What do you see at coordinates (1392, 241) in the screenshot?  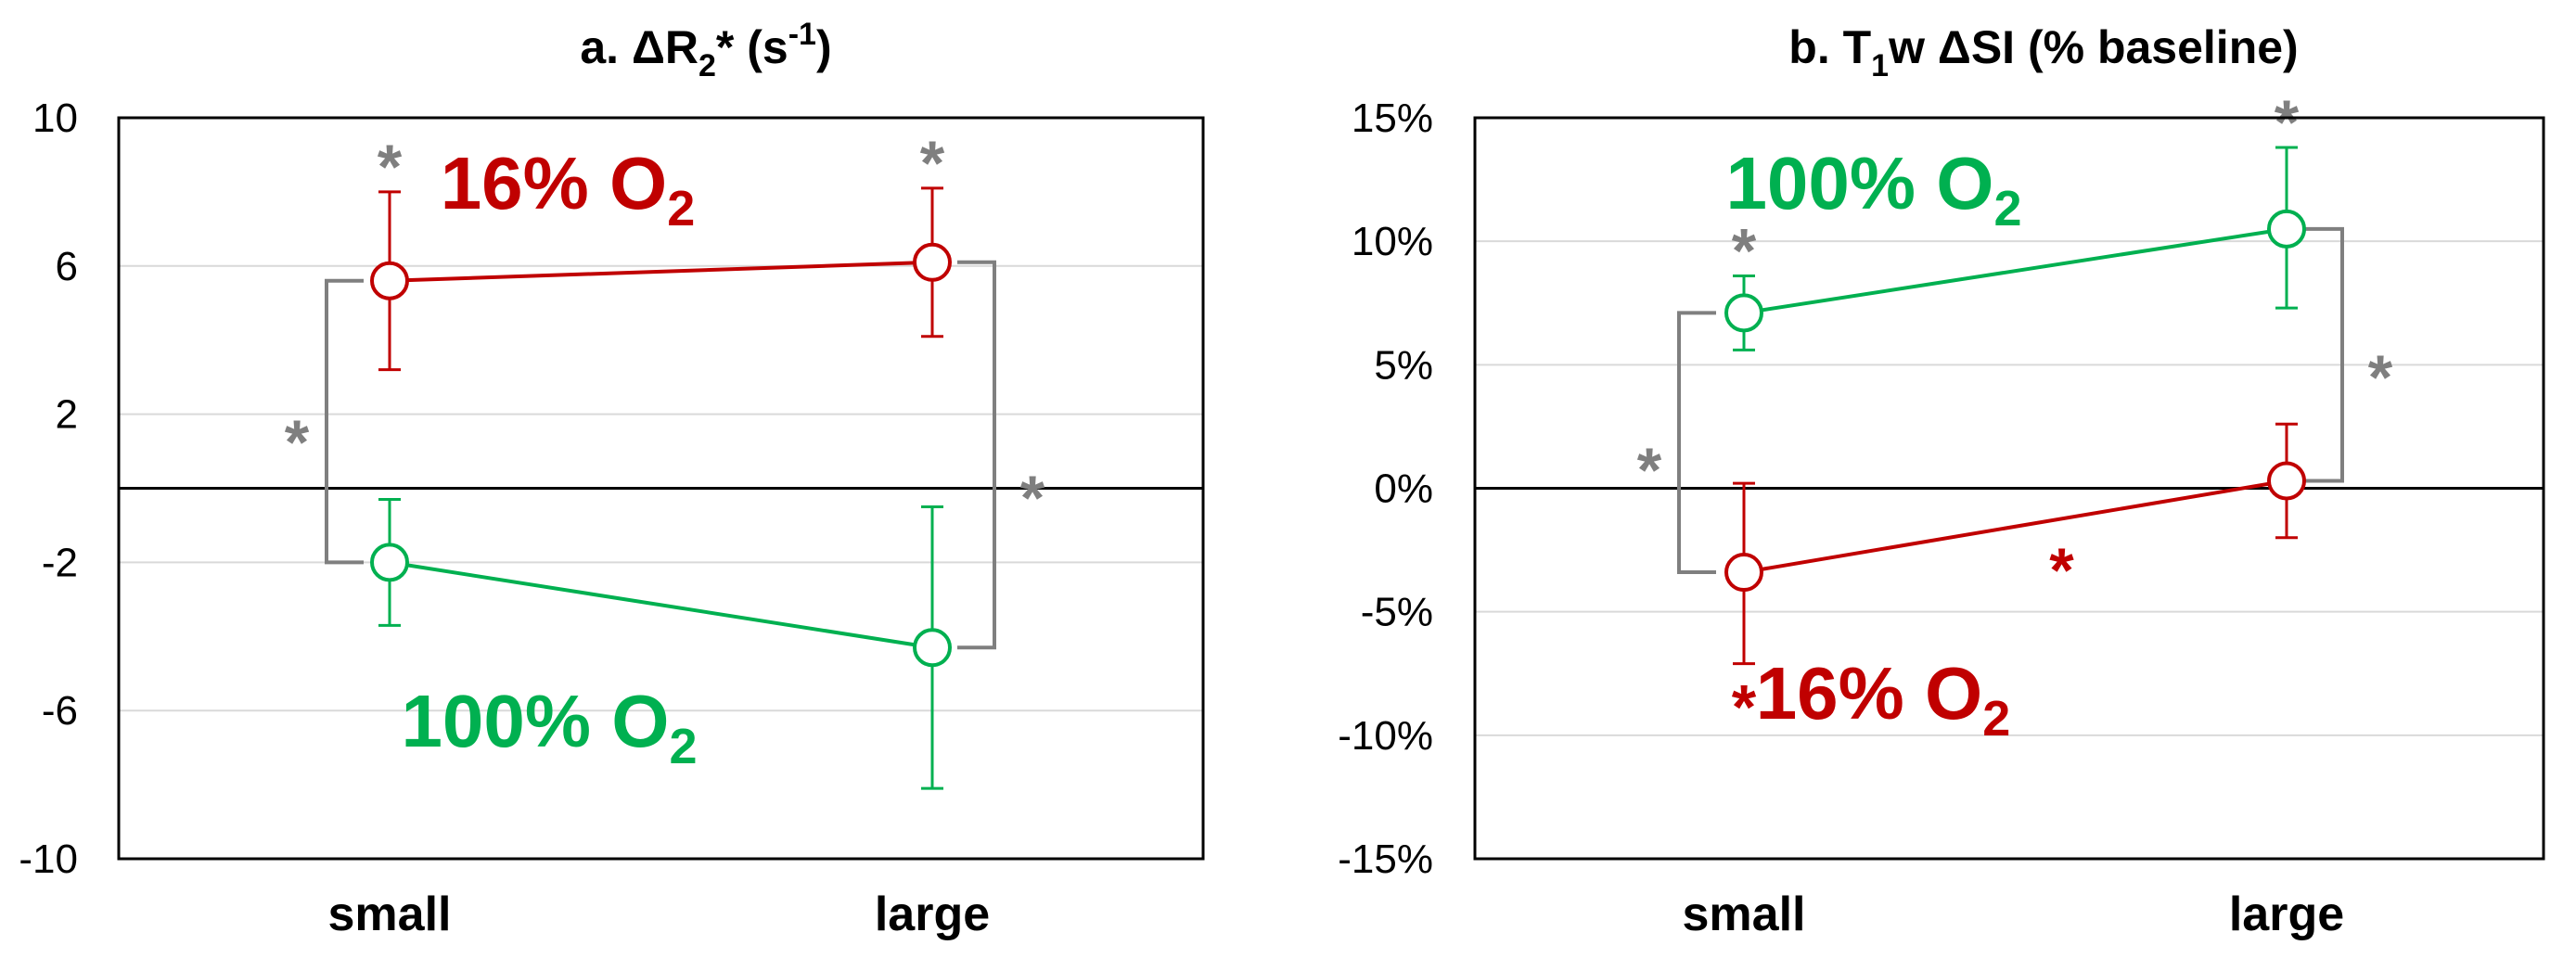 I see `y-tick-label: 10%` at bounding box center [1392, 241].